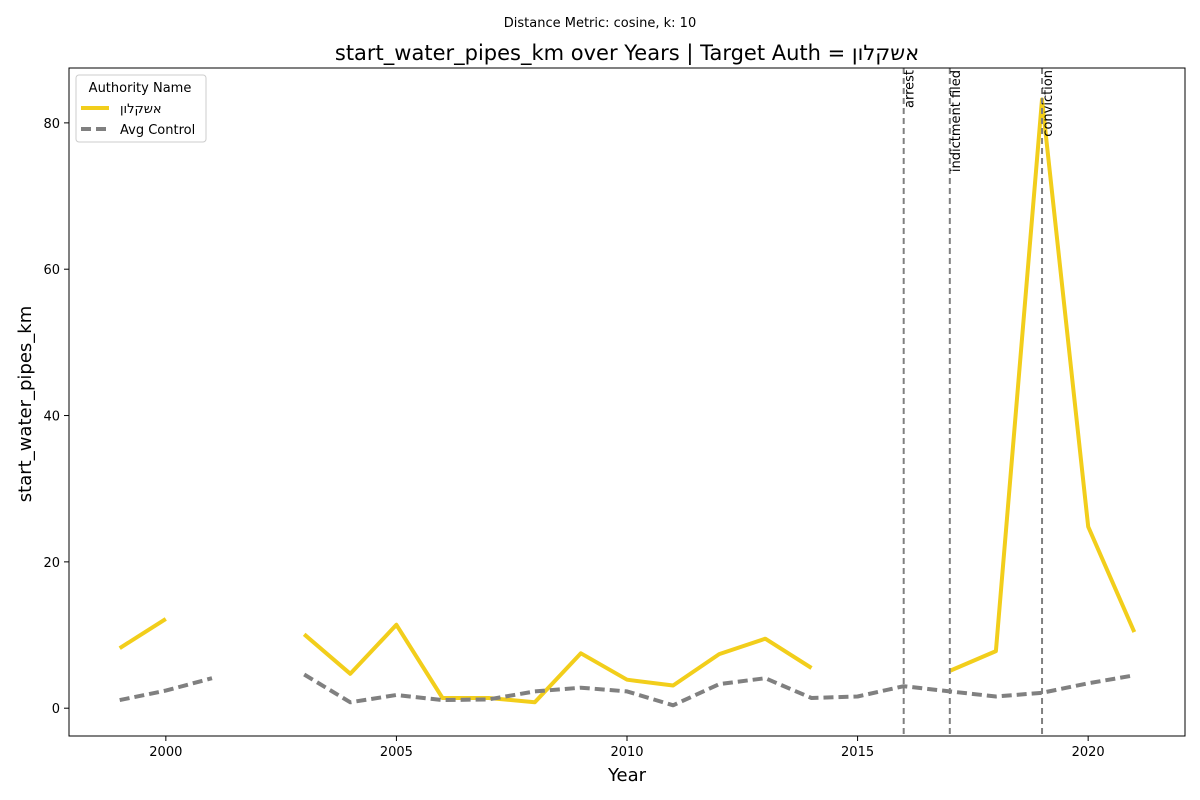 The image size is (1200, 800). What do you see at coordinates (51, 124) in the screenshot?
I see `y-tick-label-4: 80` at bounding box center [51, 124].